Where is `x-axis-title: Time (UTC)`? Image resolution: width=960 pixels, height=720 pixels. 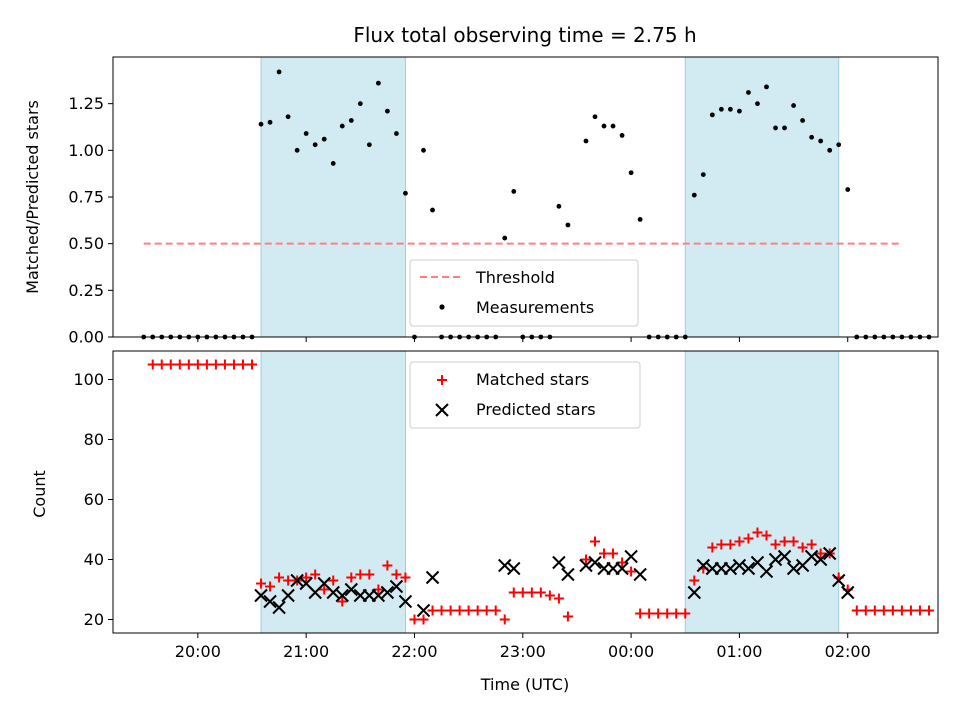 x-axis-title: Time (UTC) is located at coordinates (524, 684).